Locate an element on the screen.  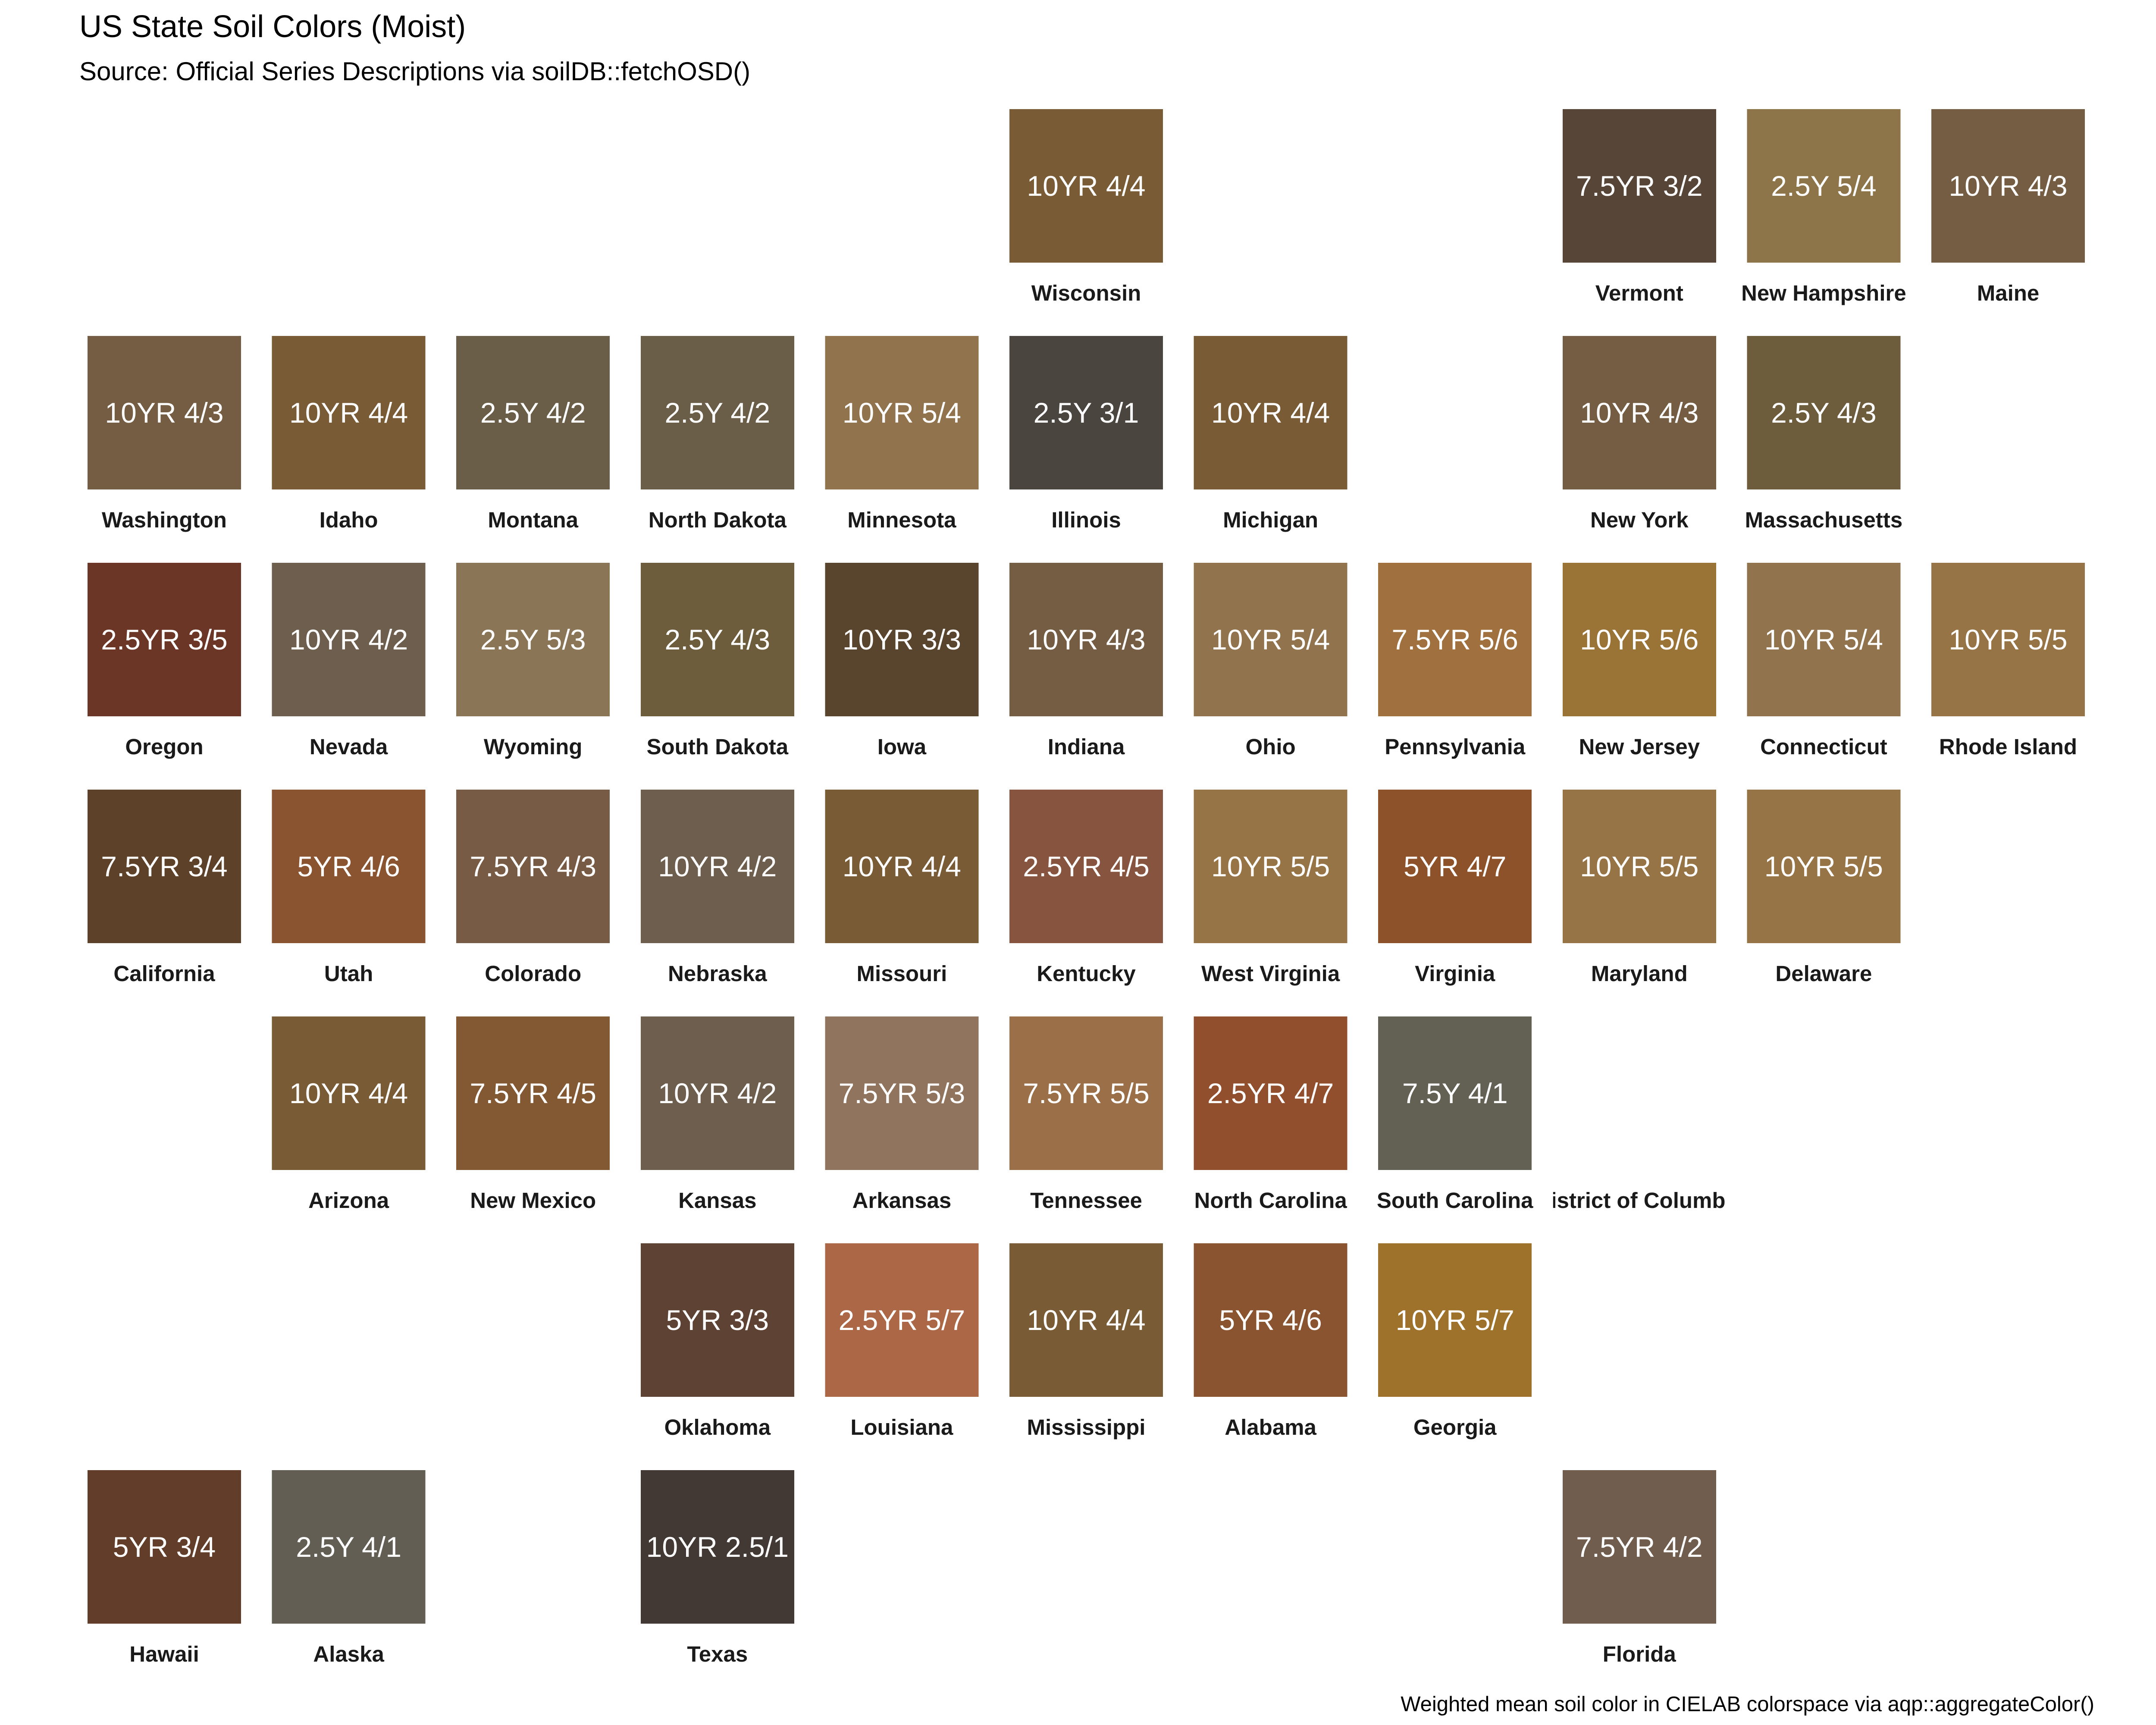
state-name: Kentucky is located at coordinates (1086, 973).